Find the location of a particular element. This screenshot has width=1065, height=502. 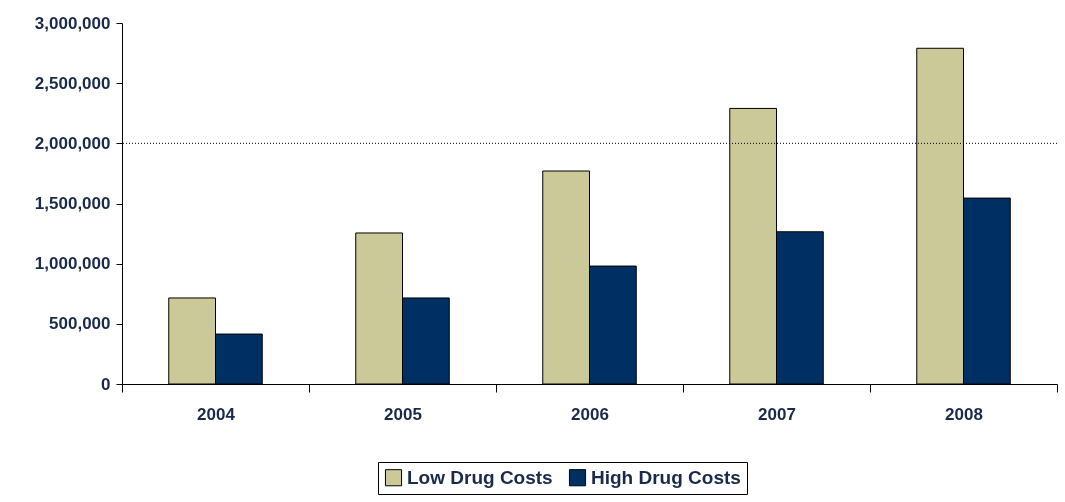

y-tick-label: 2,500,000 is located at coordinates (72, 83).